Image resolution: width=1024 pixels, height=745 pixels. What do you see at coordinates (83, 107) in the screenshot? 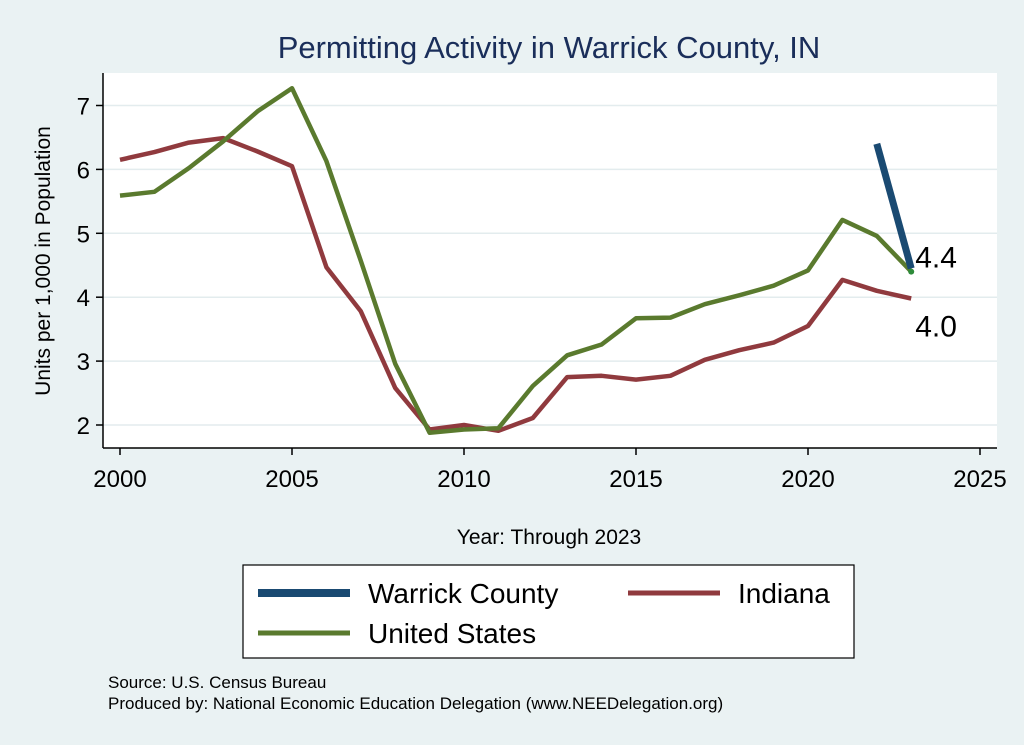
I see `y-tick-label-7: 7` at bounding box center [83, 107].